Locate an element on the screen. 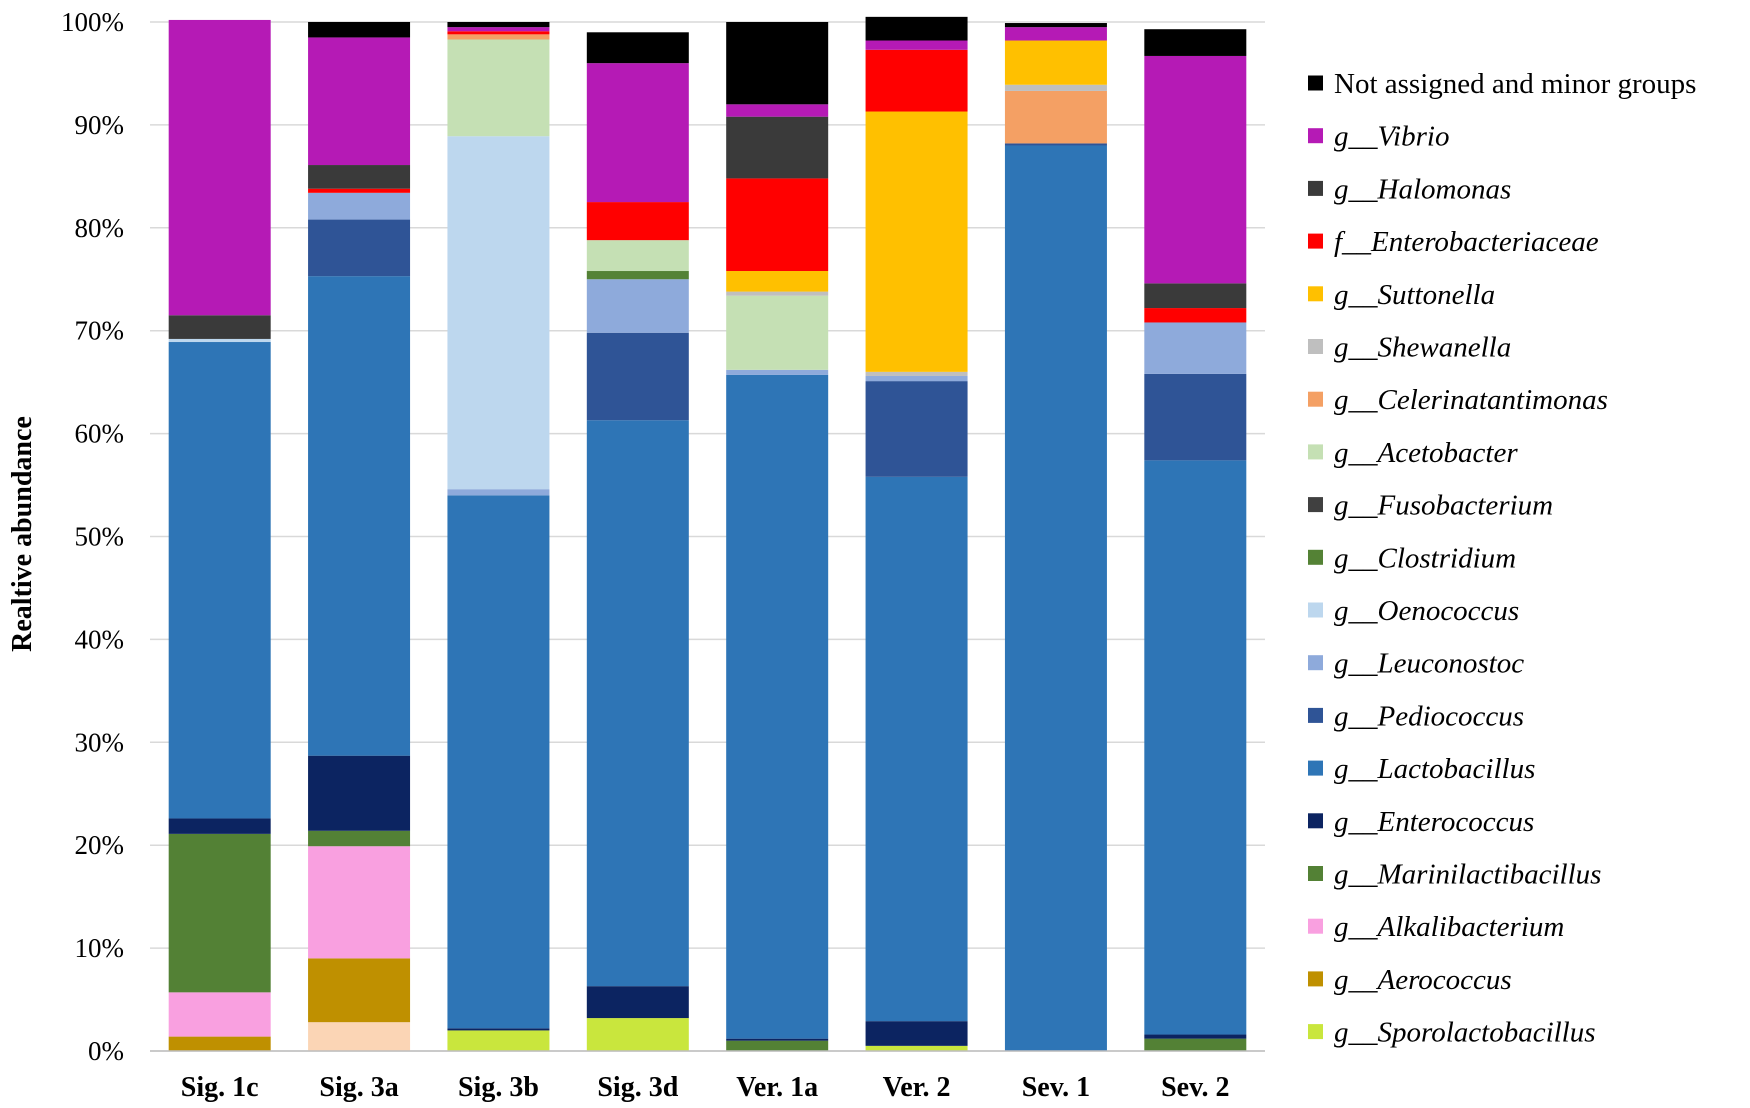 The image size is (1750, 1108). legend-label: g__Lactobacillus is located at coordinates (1434, 769).